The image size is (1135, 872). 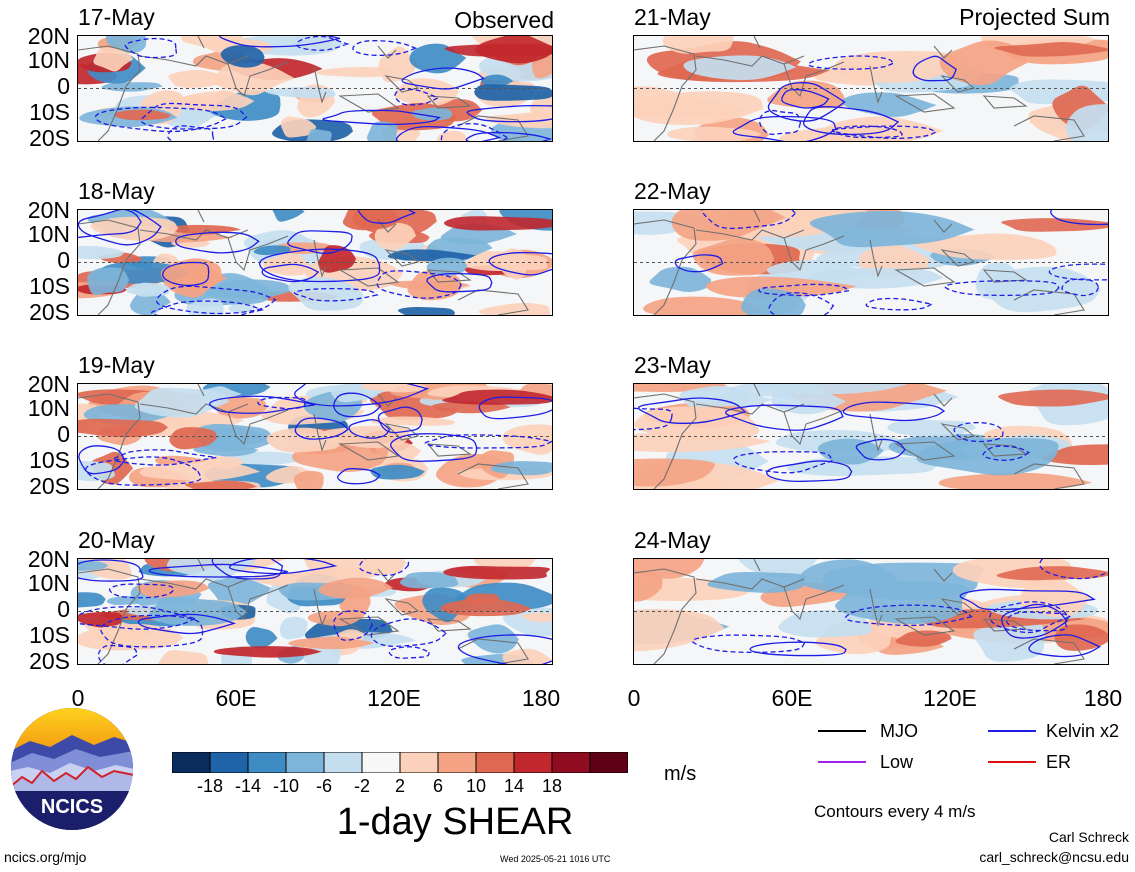 What do you see at coordinates (438, 786) in the screenshot?
I see `colorbar-tick-label: 6` at bounding box center [438, 786].